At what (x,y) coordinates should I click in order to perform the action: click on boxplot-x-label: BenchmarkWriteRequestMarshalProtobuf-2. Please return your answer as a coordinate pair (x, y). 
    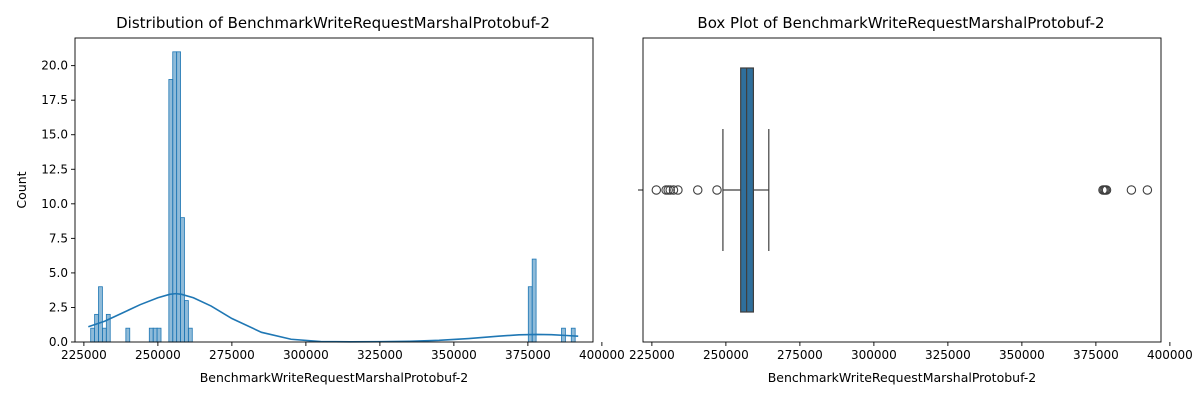
    Looking at the image, I should click on (902, 377).